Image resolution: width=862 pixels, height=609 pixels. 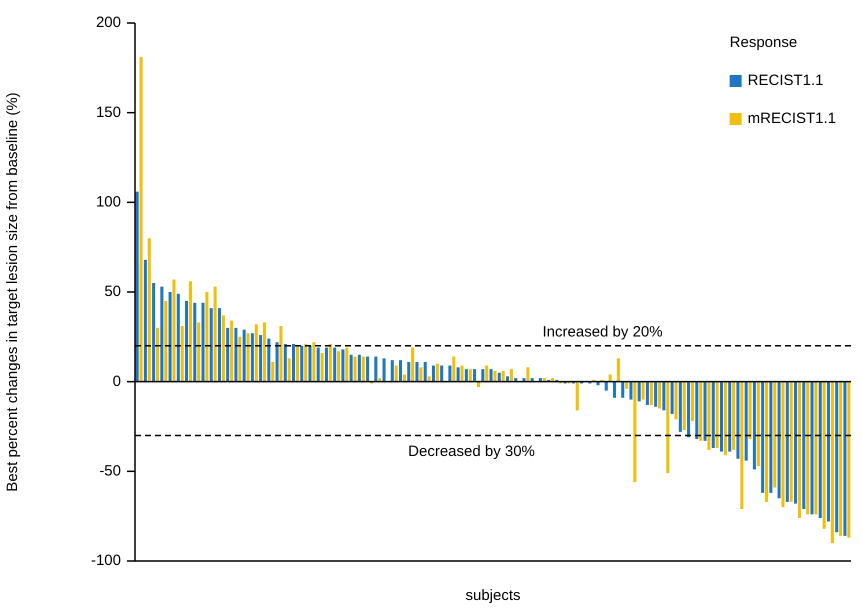 What do you see at coordinates (493, 595) in the screenshot?
I see `x-axis-title: subjects` at bounding box center [493, 595].